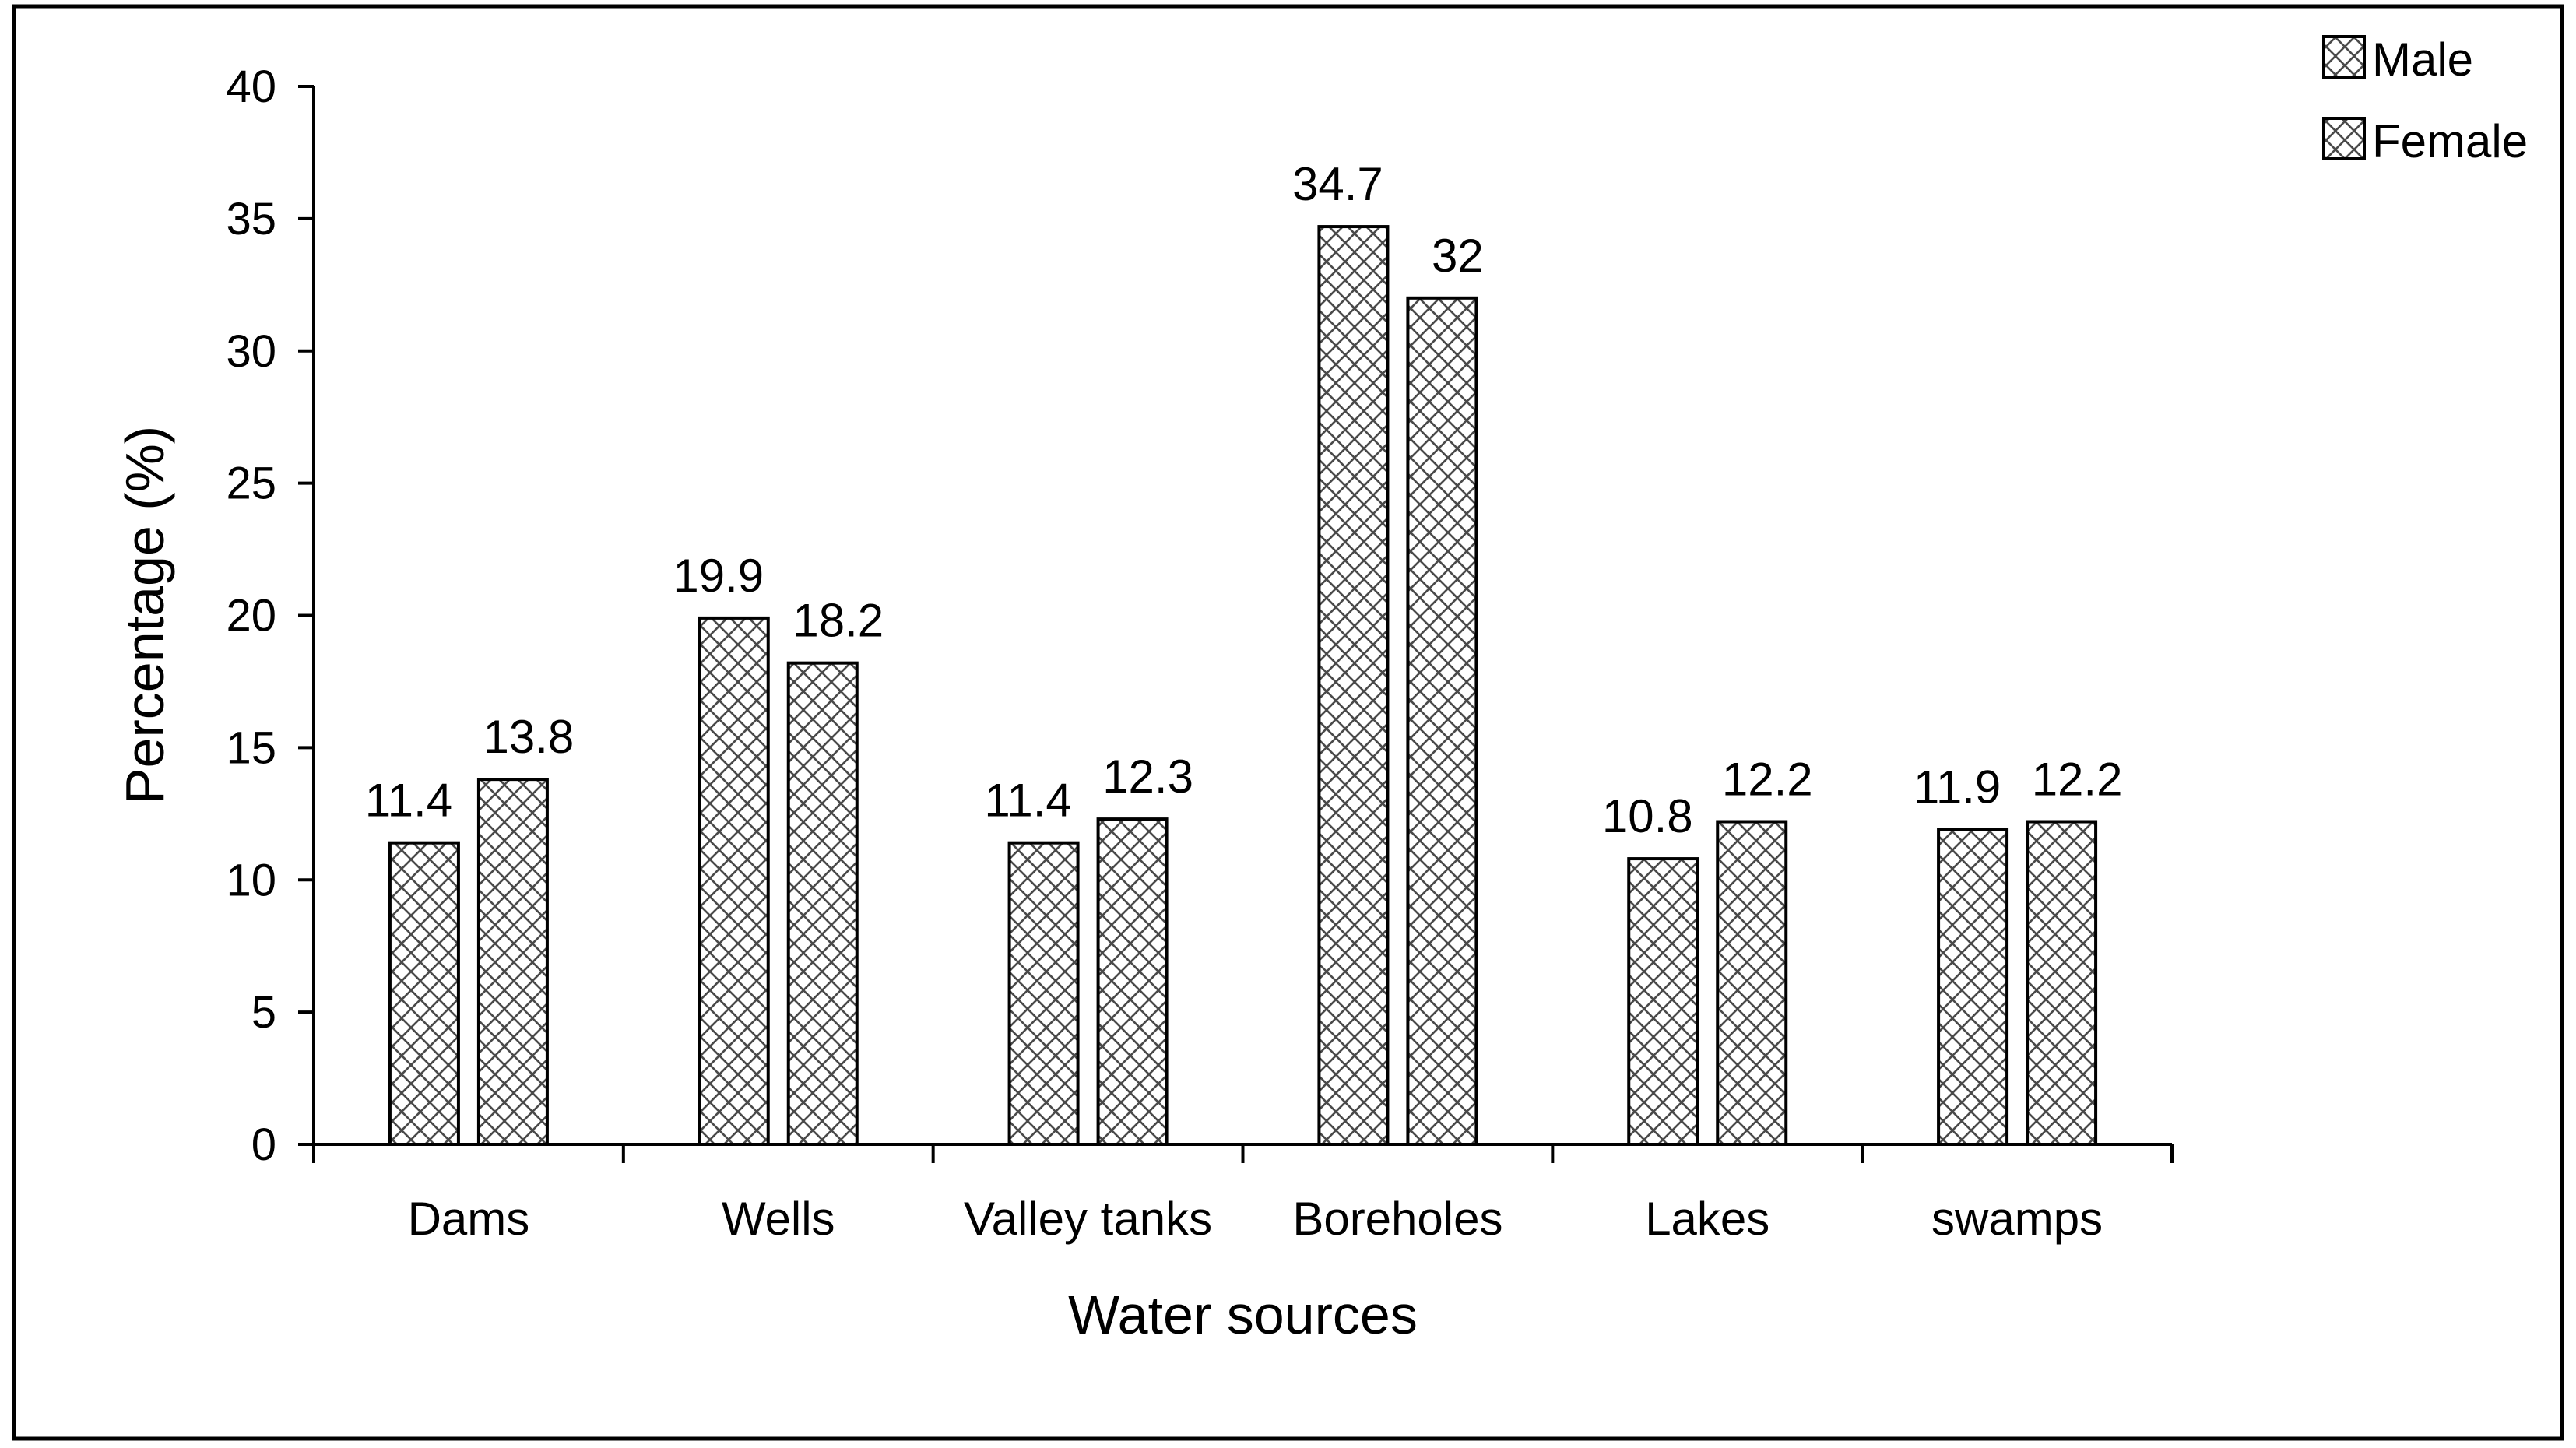  Describe the element at coordinates (1458, 256) in the screenshot. I see `data-label-female: 32` at that location.